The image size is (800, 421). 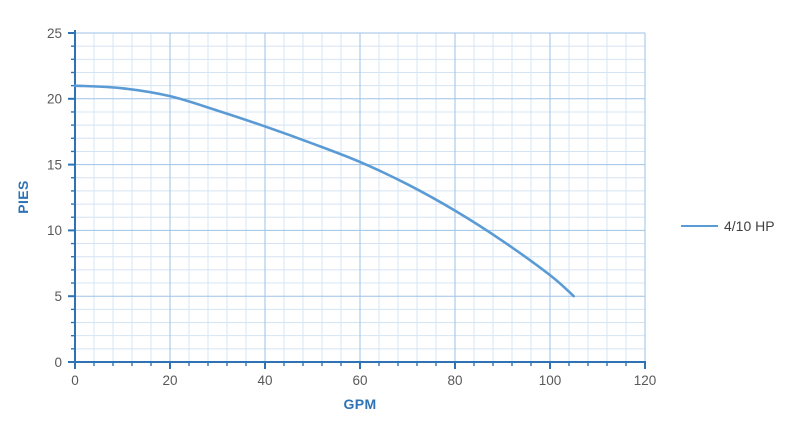 I want to click on y-tick-label: 20, so click(x=54, y=99).